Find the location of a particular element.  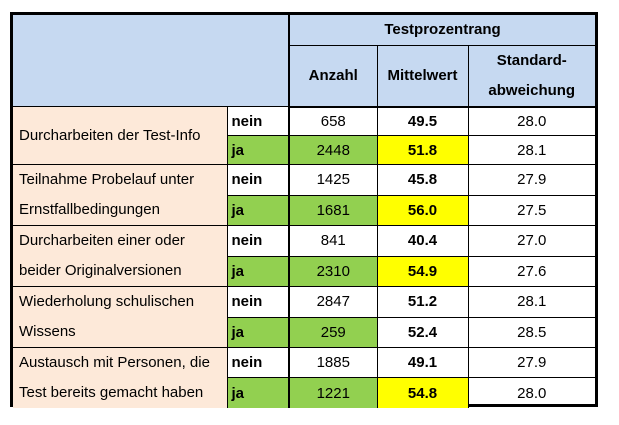

mittelwert-cell: 40.4 is located at coordinates (422, 240).